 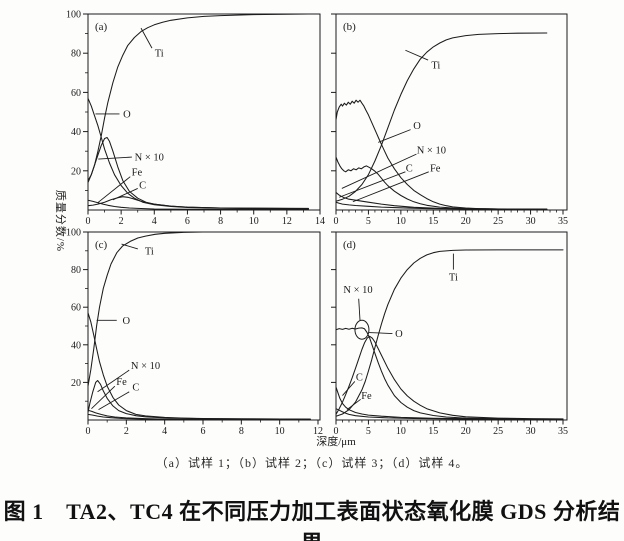 I want to click on series-c-curve, so click(x=126, y=417).